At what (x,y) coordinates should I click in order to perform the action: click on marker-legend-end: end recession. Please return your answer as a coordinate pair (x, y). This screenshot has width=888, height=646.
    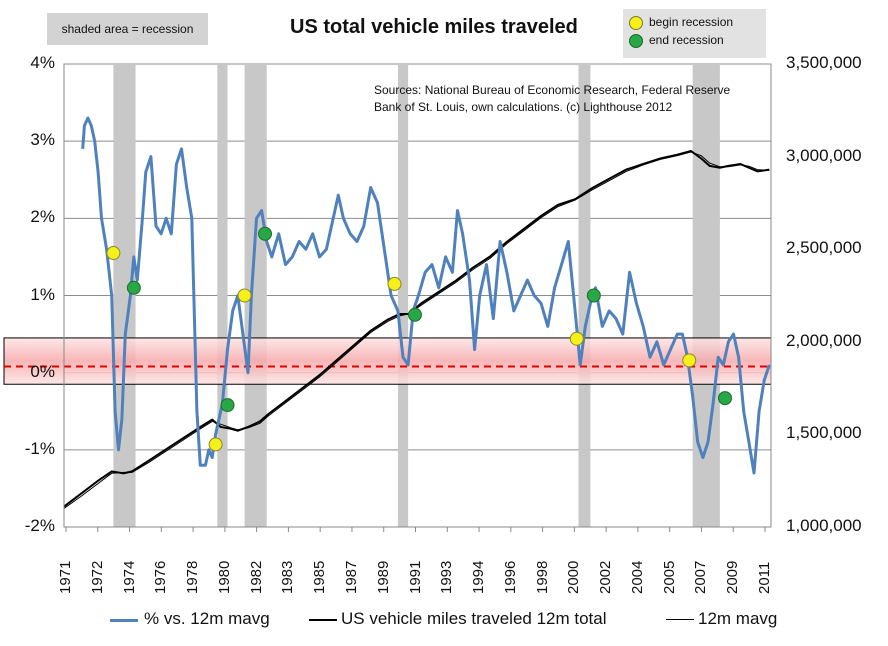
    Looking at the image, I should click on (676, 41).